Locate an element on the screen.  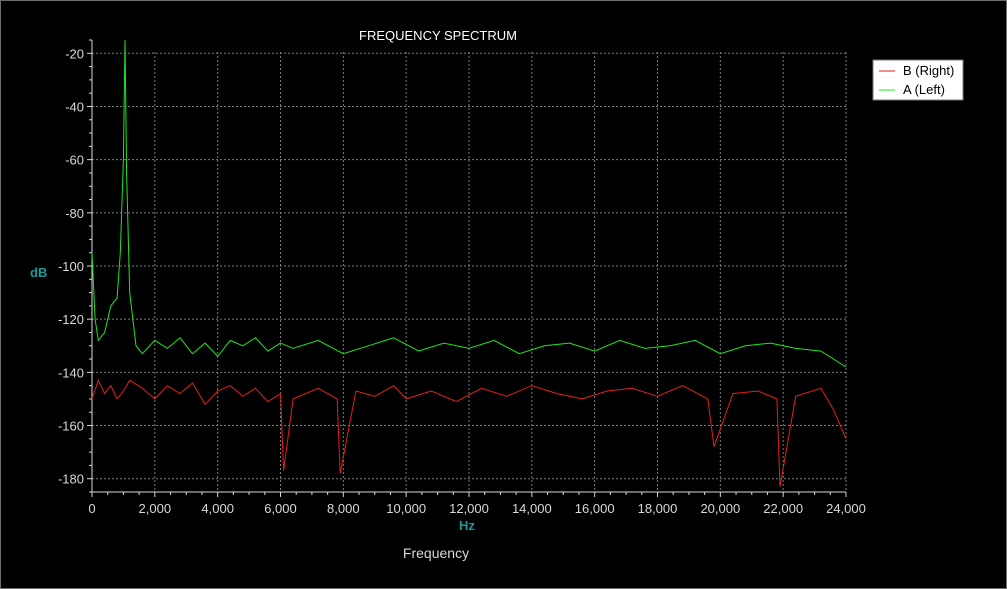
y-tick-label: -20 is located at coordinates (74, 53).